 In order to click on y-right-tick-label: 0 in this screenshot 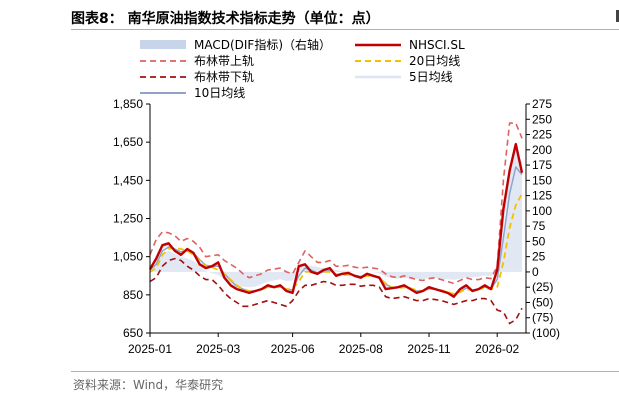, I will do `click(535, 272)`.